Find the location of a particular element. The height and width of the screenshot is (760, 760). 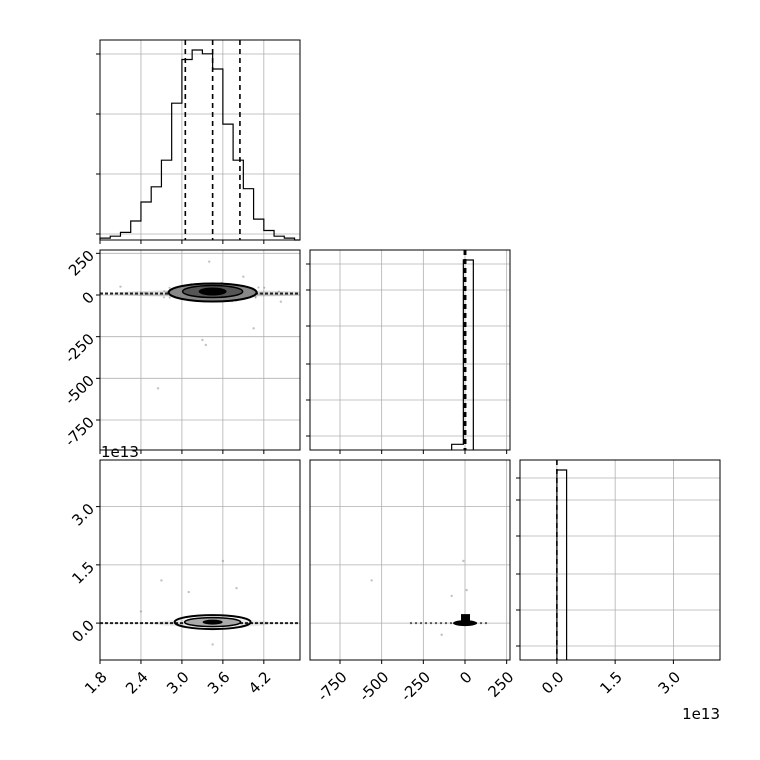

contour-outer is located at coordinates (212, 622).